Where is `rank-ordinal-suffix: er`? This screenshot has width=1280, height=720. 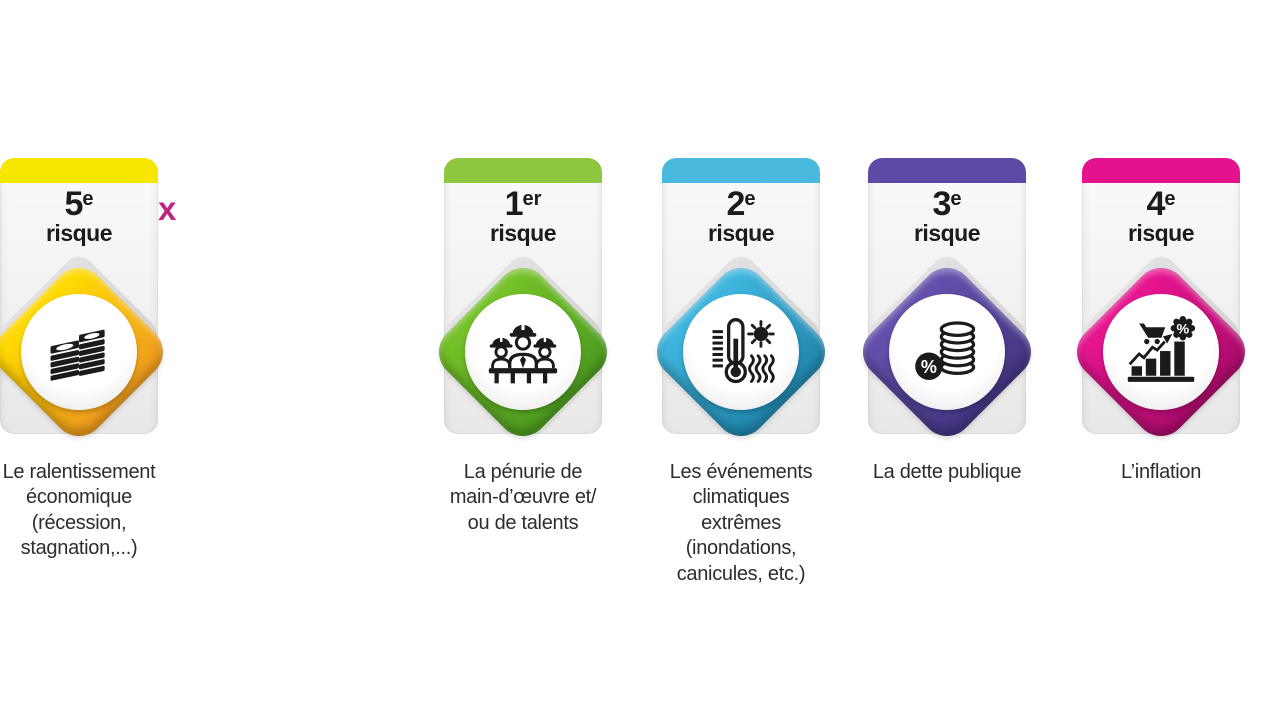 rank-ordinal-suffix: er is located at coordinates (532, 199).